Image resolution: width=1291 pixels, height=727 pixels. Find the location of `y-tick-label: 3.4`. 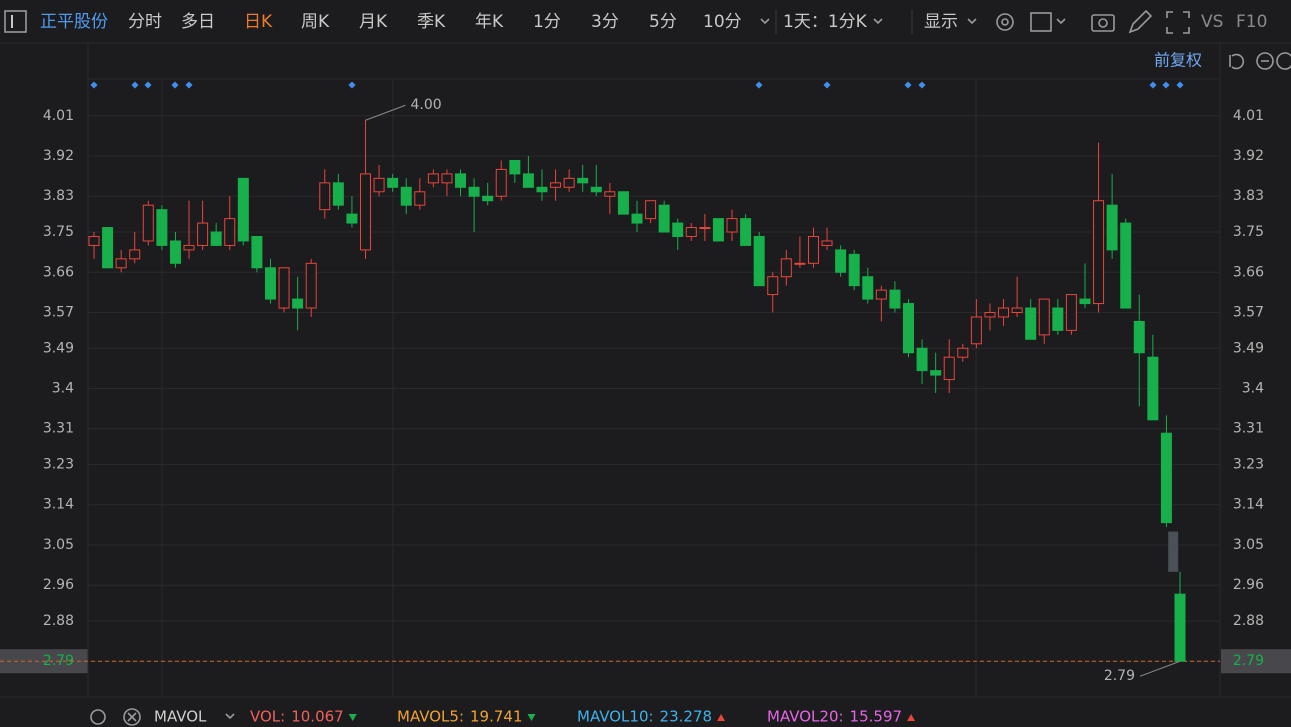

y-tick-label: 3.4 is located at coordinates (63, 389).